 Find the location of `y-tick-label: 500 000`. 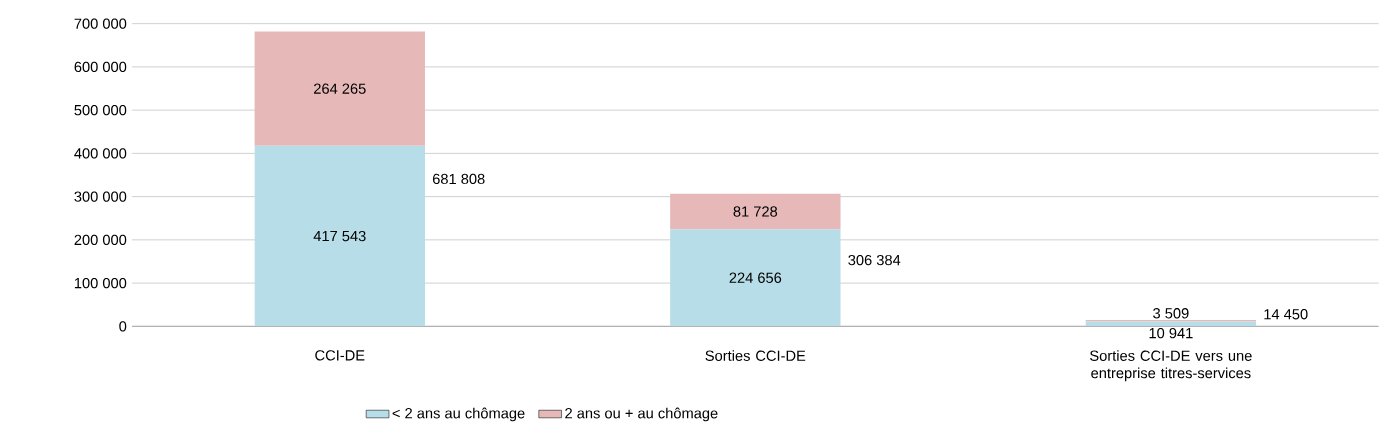

y-tick-label: 500 000 is located at coordinates (100, 110).